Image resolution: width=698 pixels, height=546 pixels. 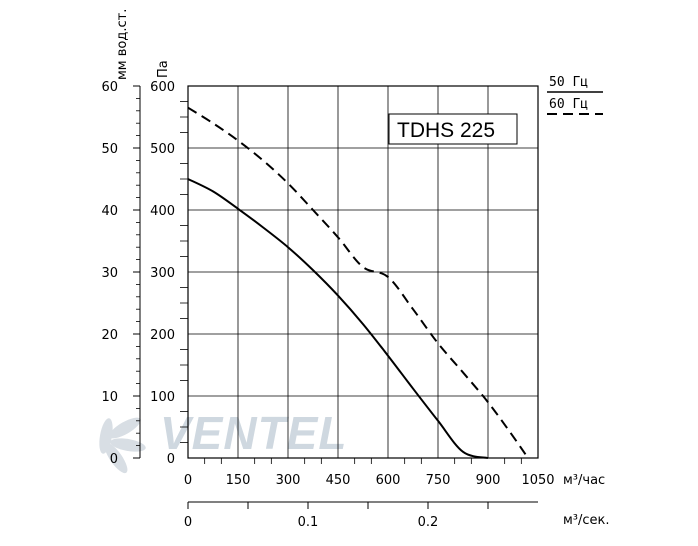 I want to click on y-tick-label-mm: 20, so click(x=109, y=335).